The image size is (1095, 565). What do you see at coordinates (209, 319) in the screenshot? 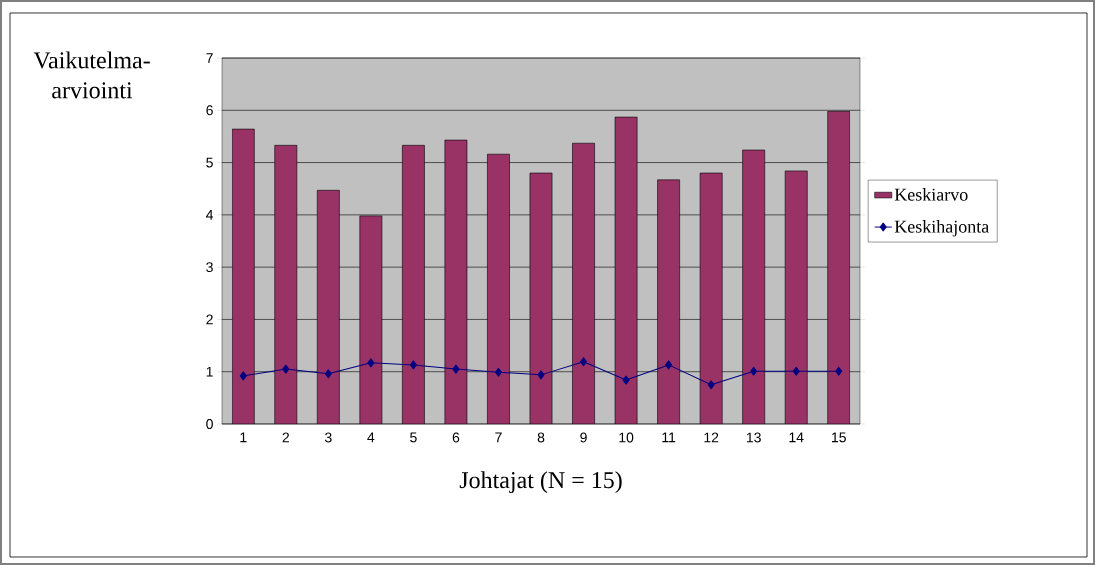
I see `y-tick-label: 2` at bounding box center [209, 319].